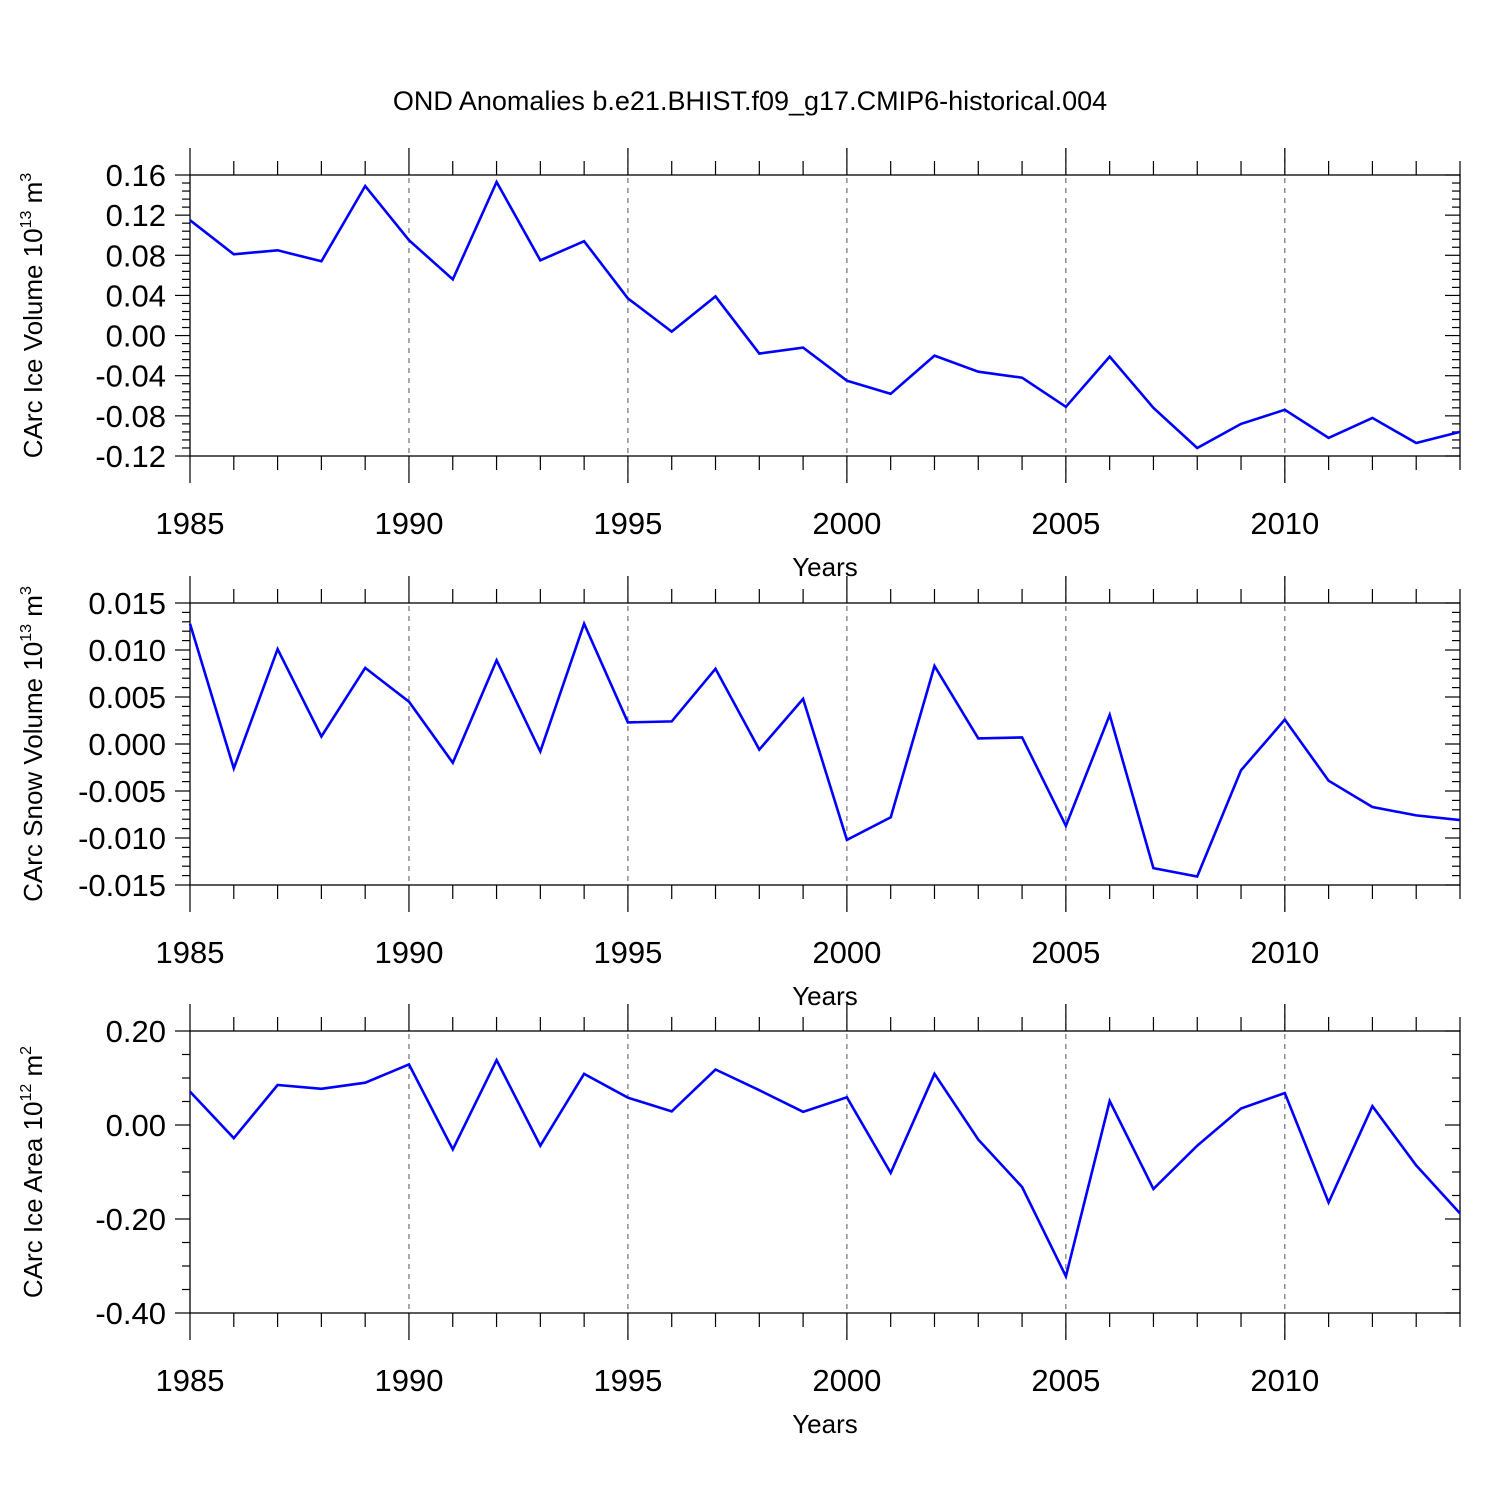 Image resolution: width=1500 pixels, height=1500 pixels. I want to click on y-tick-label: 0.16, so click(136, 175).